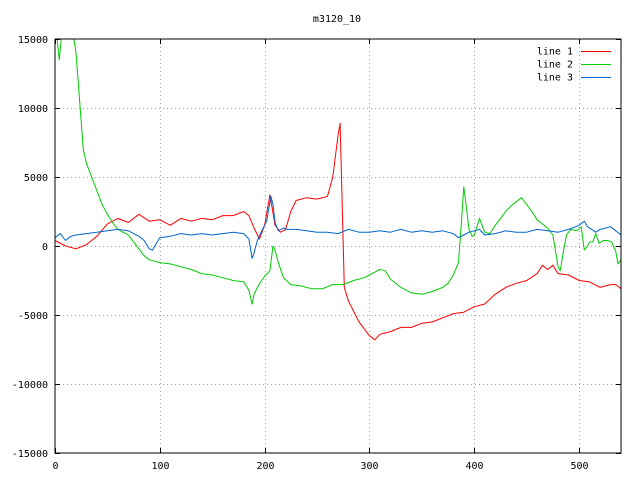  What do you see at coordinates (45, 247) in the screenshot?
I see `y-tick-label: 0` at bounding box center [45, 247].